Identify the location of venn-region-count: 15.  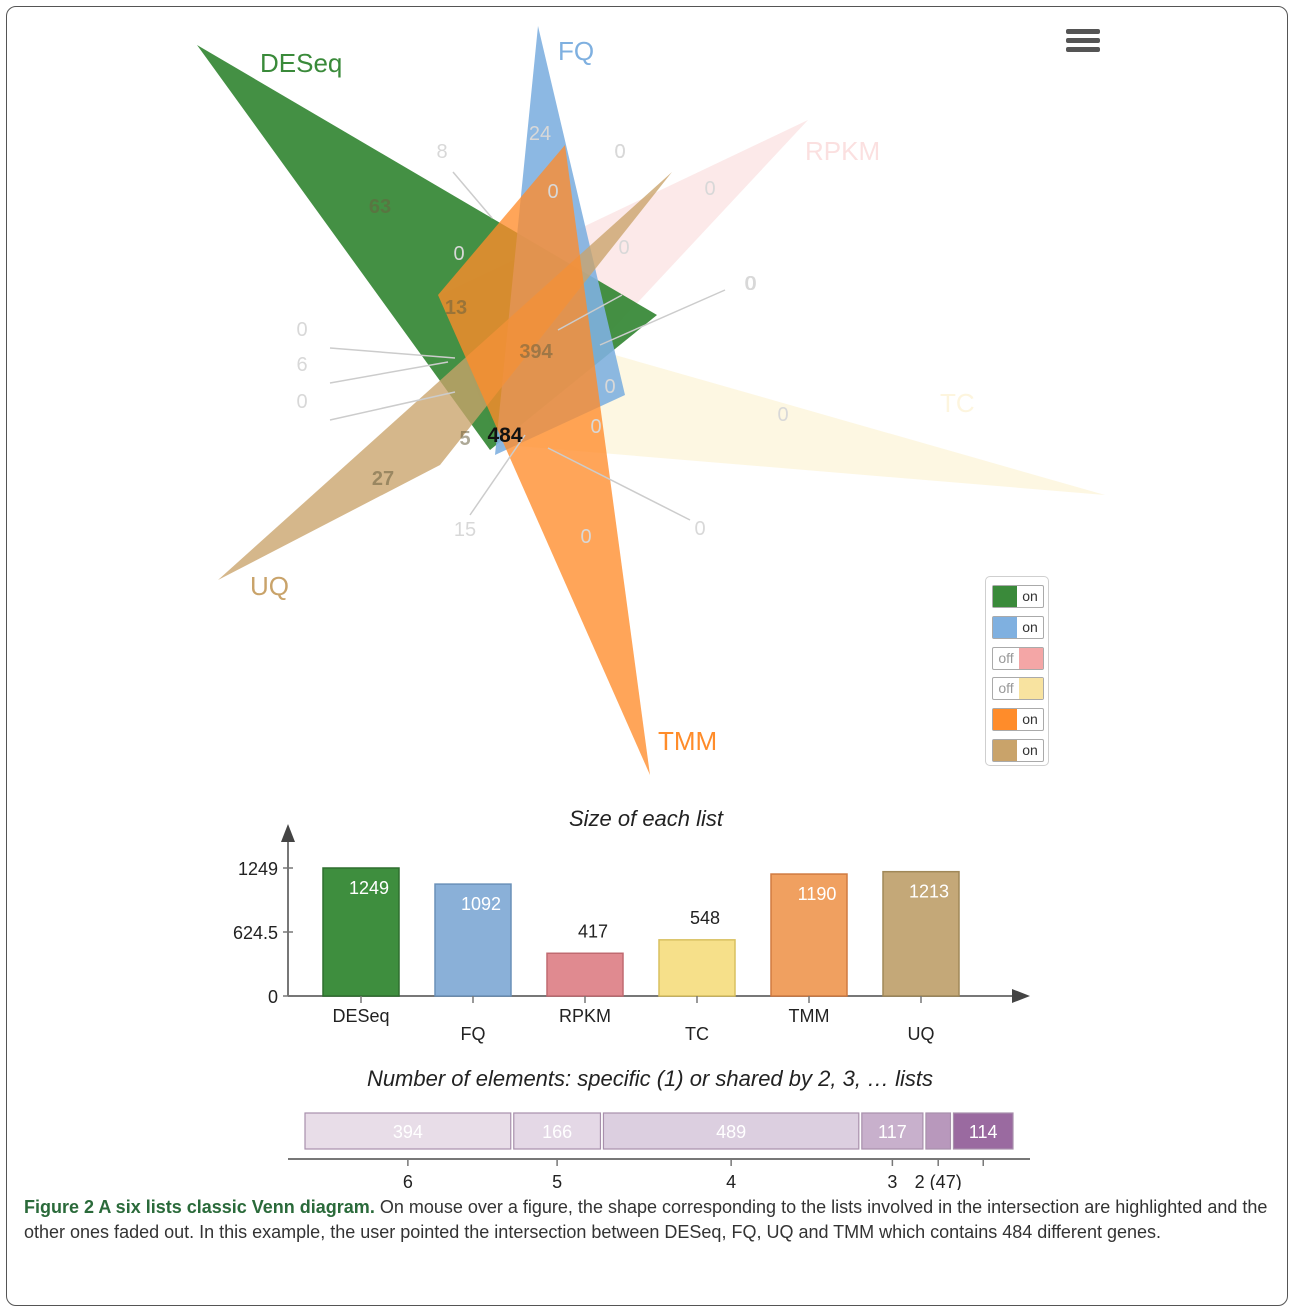
(465, 530).